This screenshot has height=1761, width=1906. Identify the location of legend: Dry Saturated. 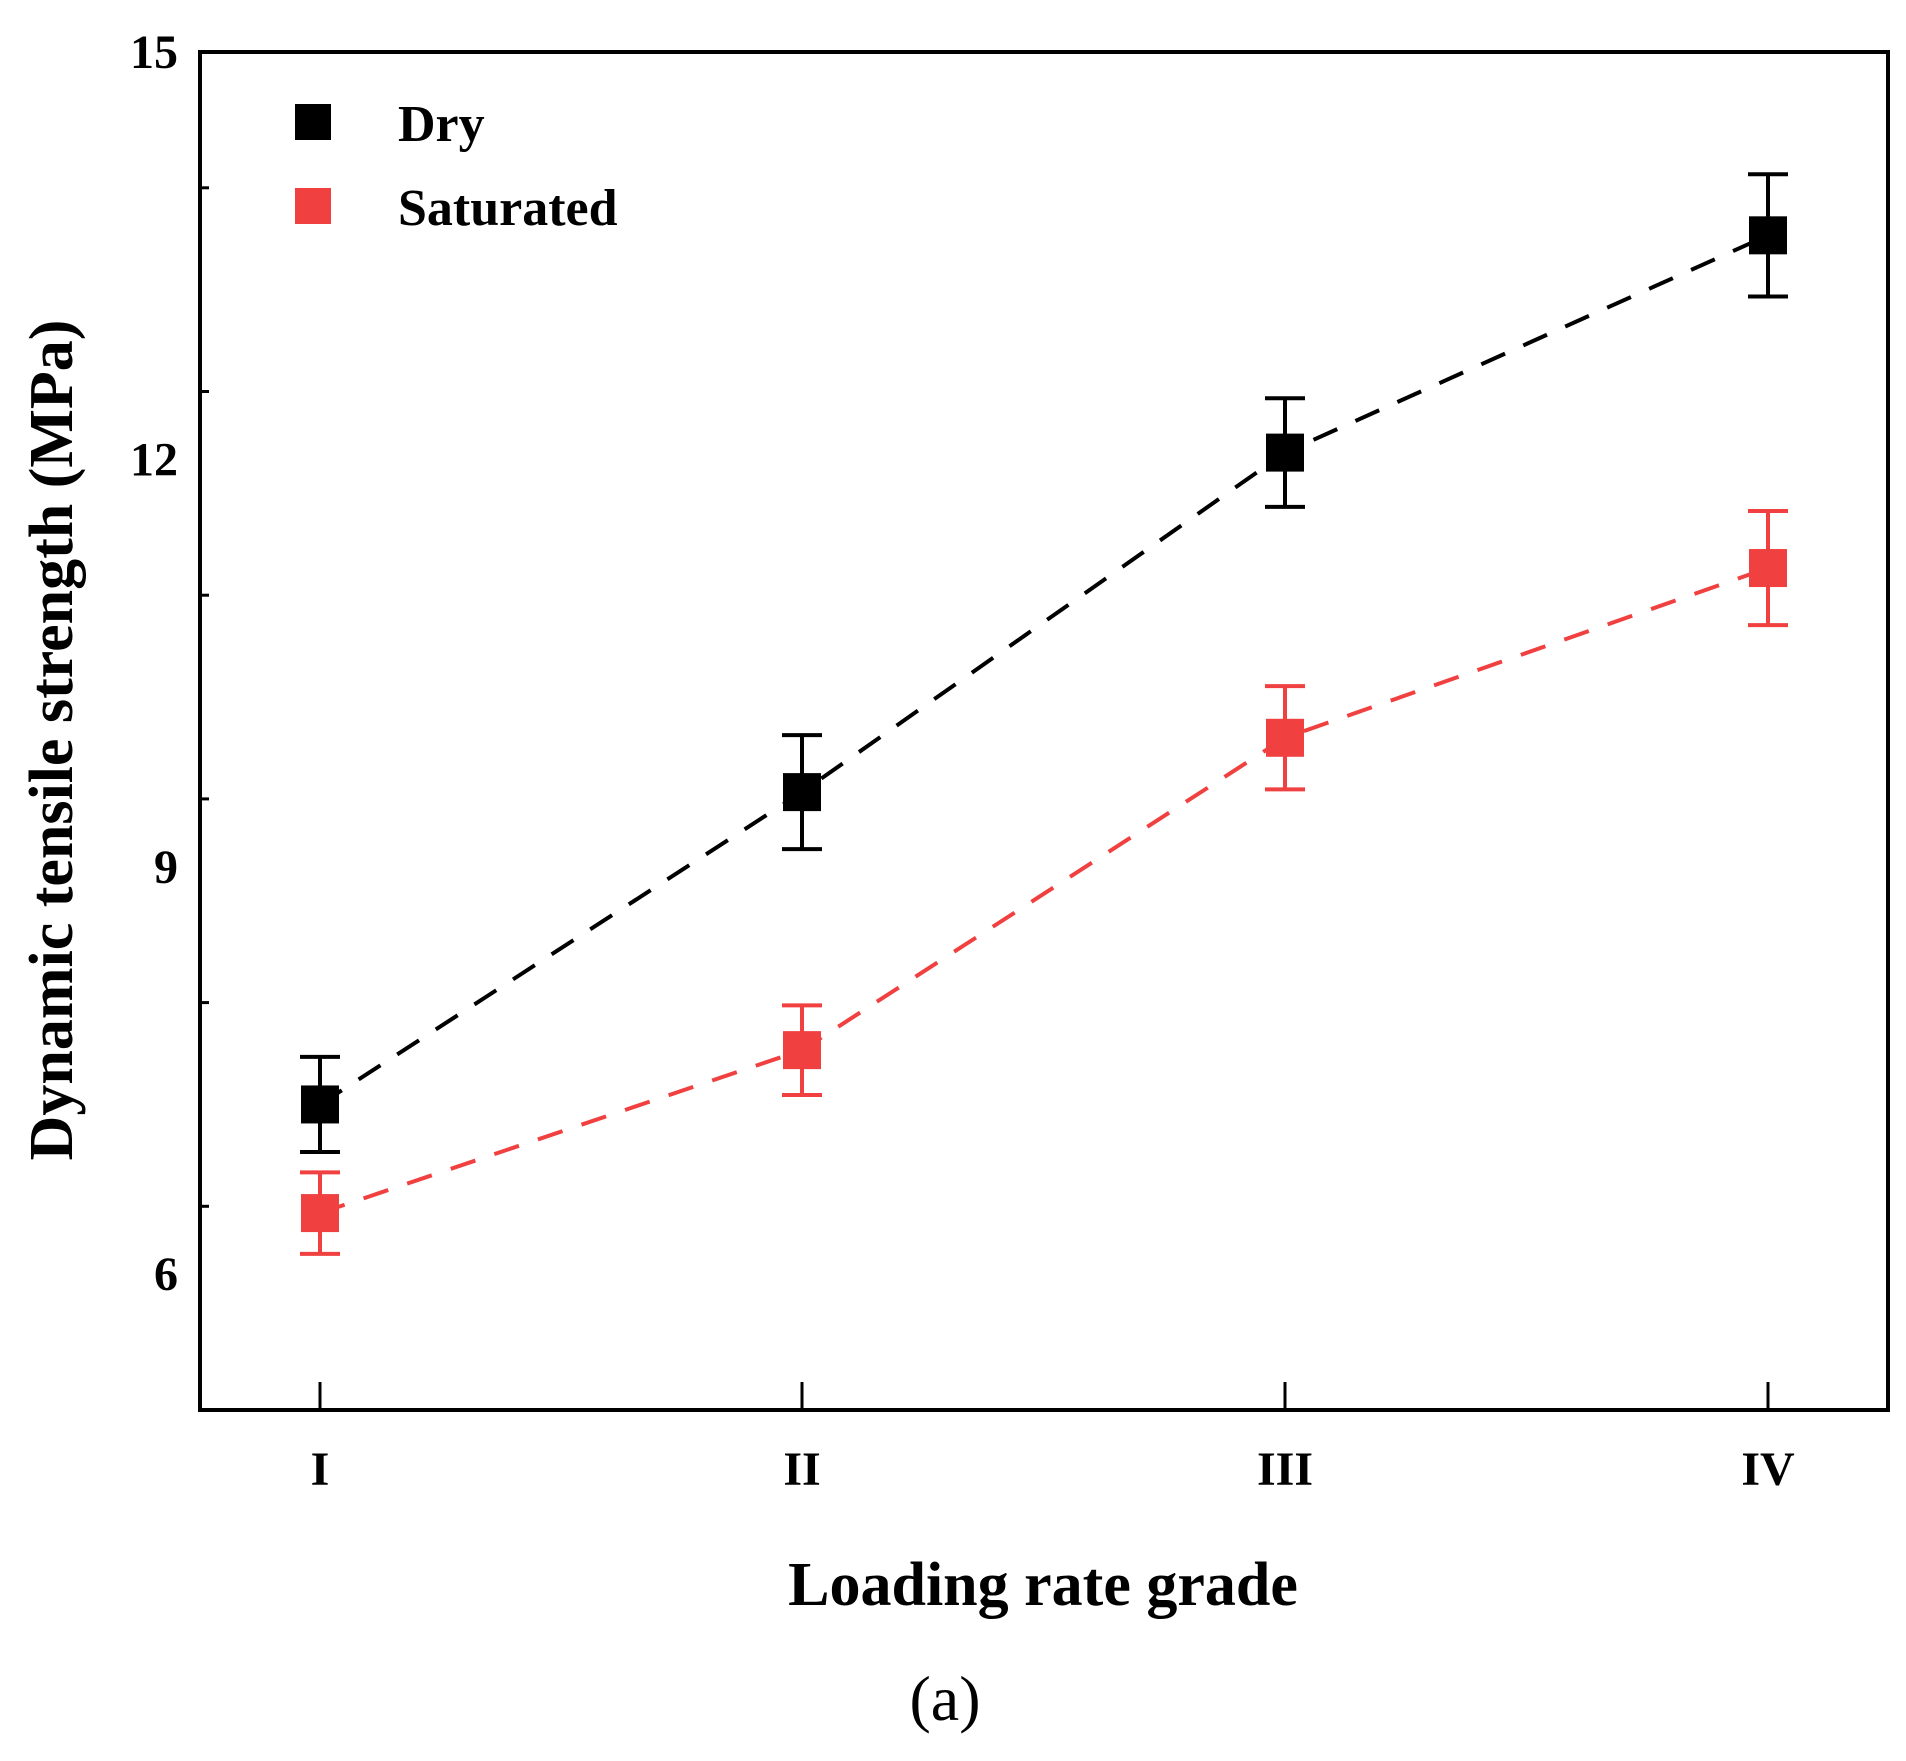
(456, 166).